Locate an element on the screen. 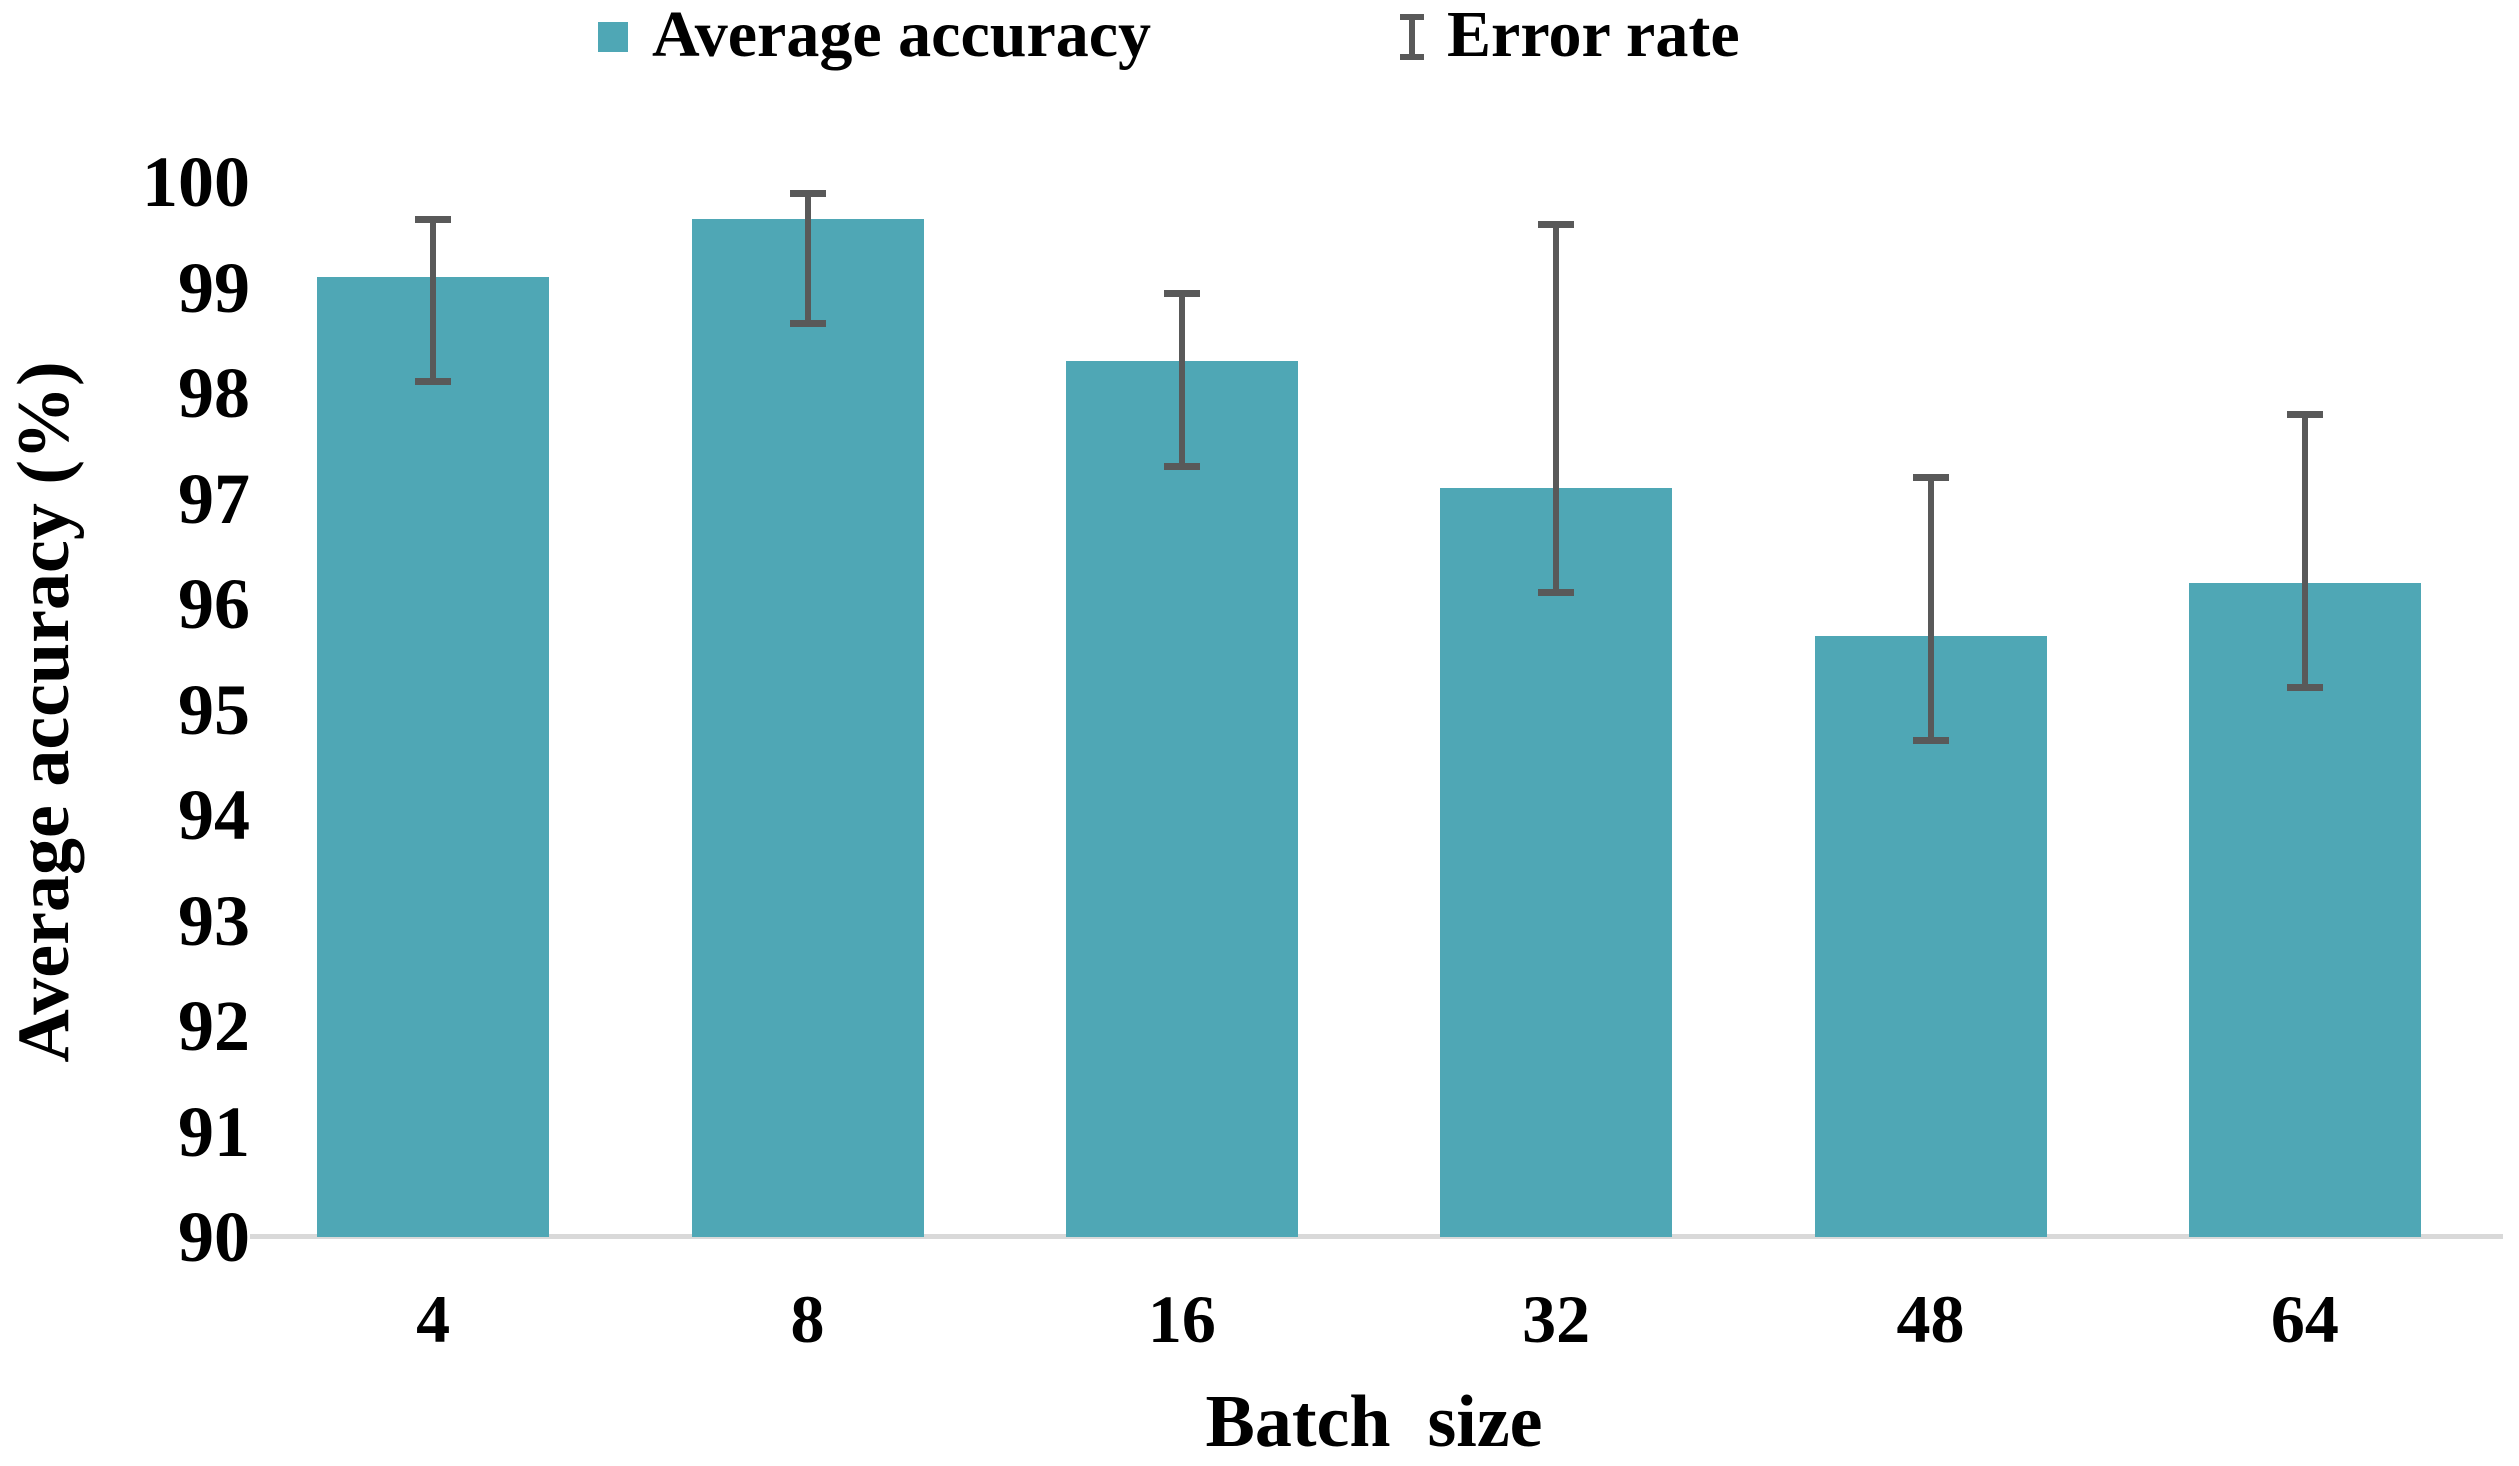 The image size is (2519, 1466). error-bar-marker-icon is located at coordinates (1412, 37).